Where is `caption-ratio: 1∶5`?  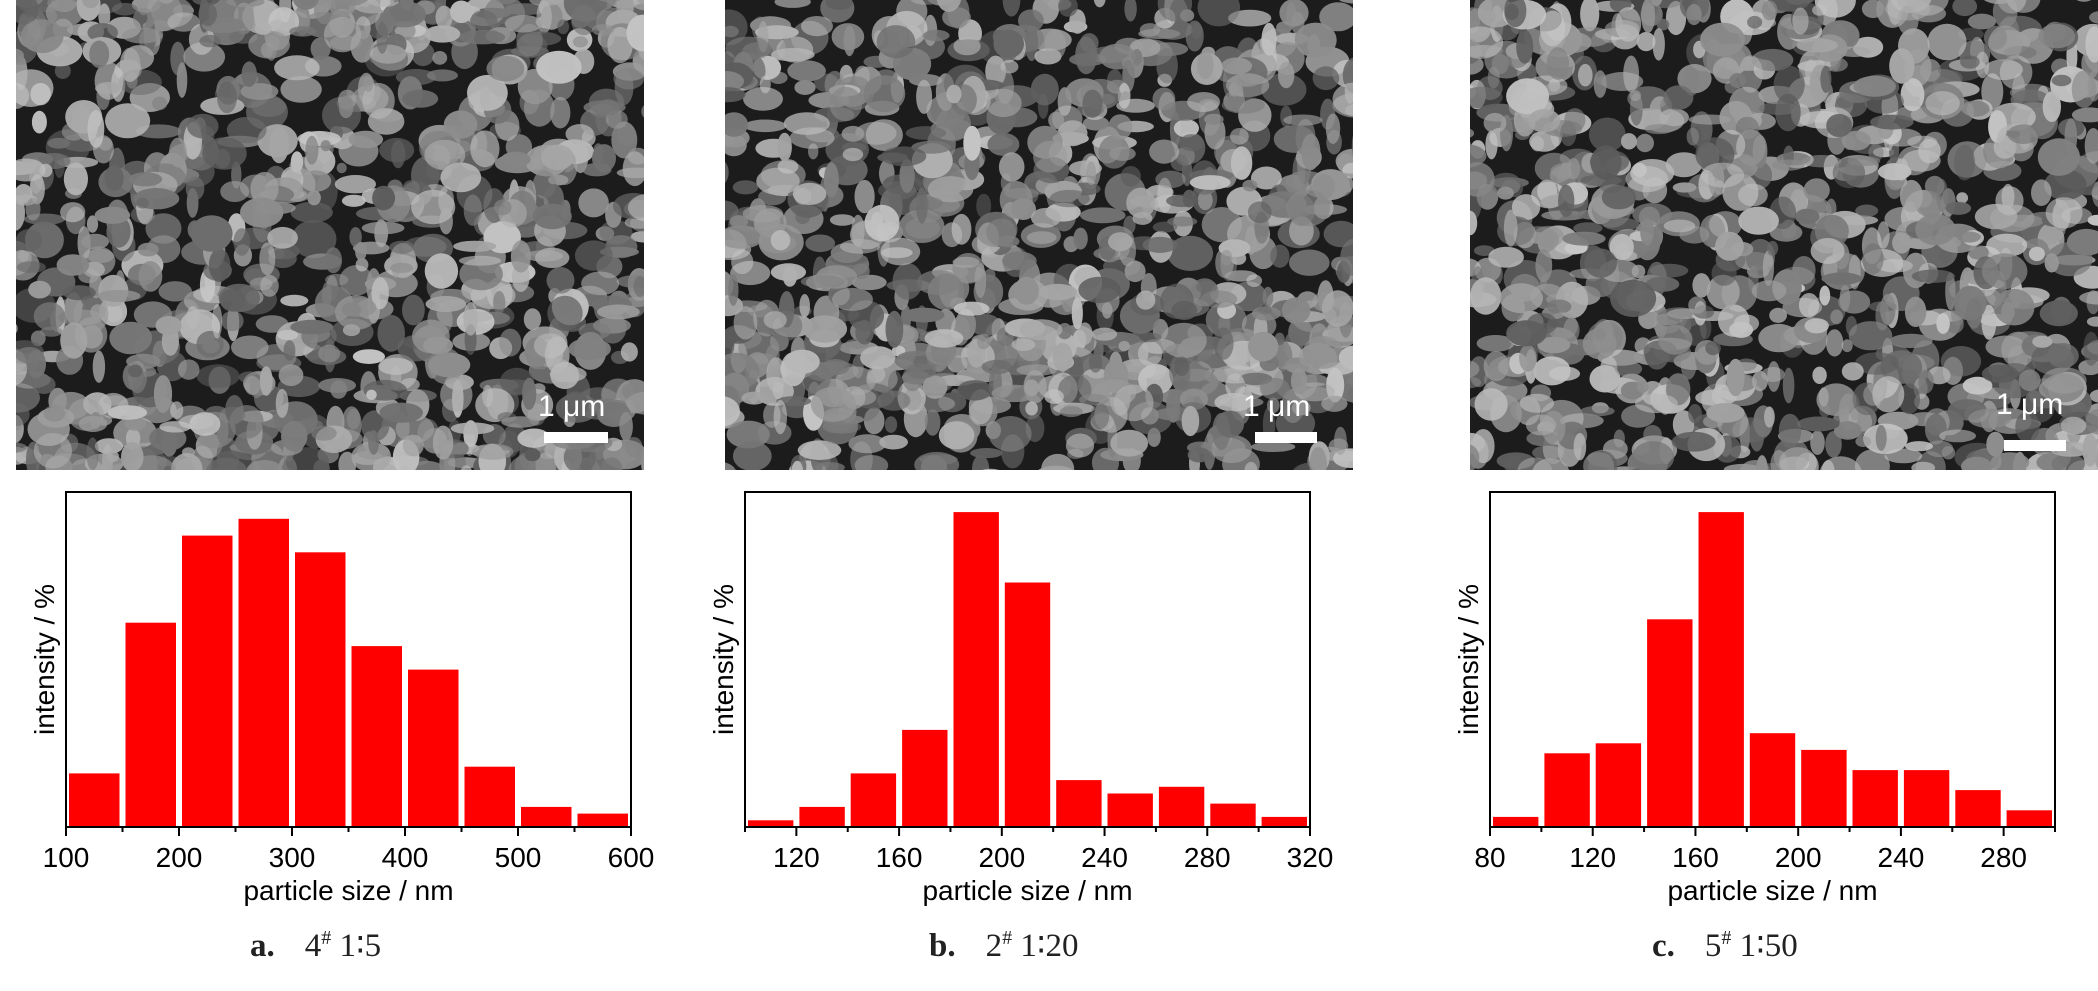 caption-ratio: 1∶5 is located at coordinates (360, 946).